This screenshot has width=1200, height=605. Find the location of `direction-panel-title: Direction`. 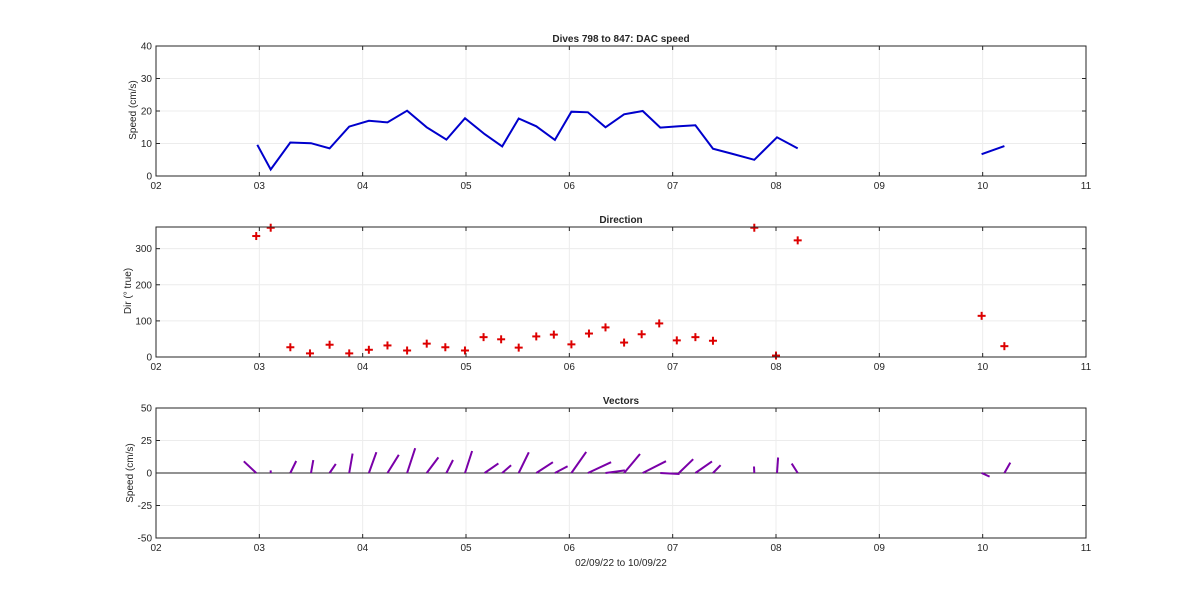

direction-panel-title: Direction is located at coordinates (620, 220).